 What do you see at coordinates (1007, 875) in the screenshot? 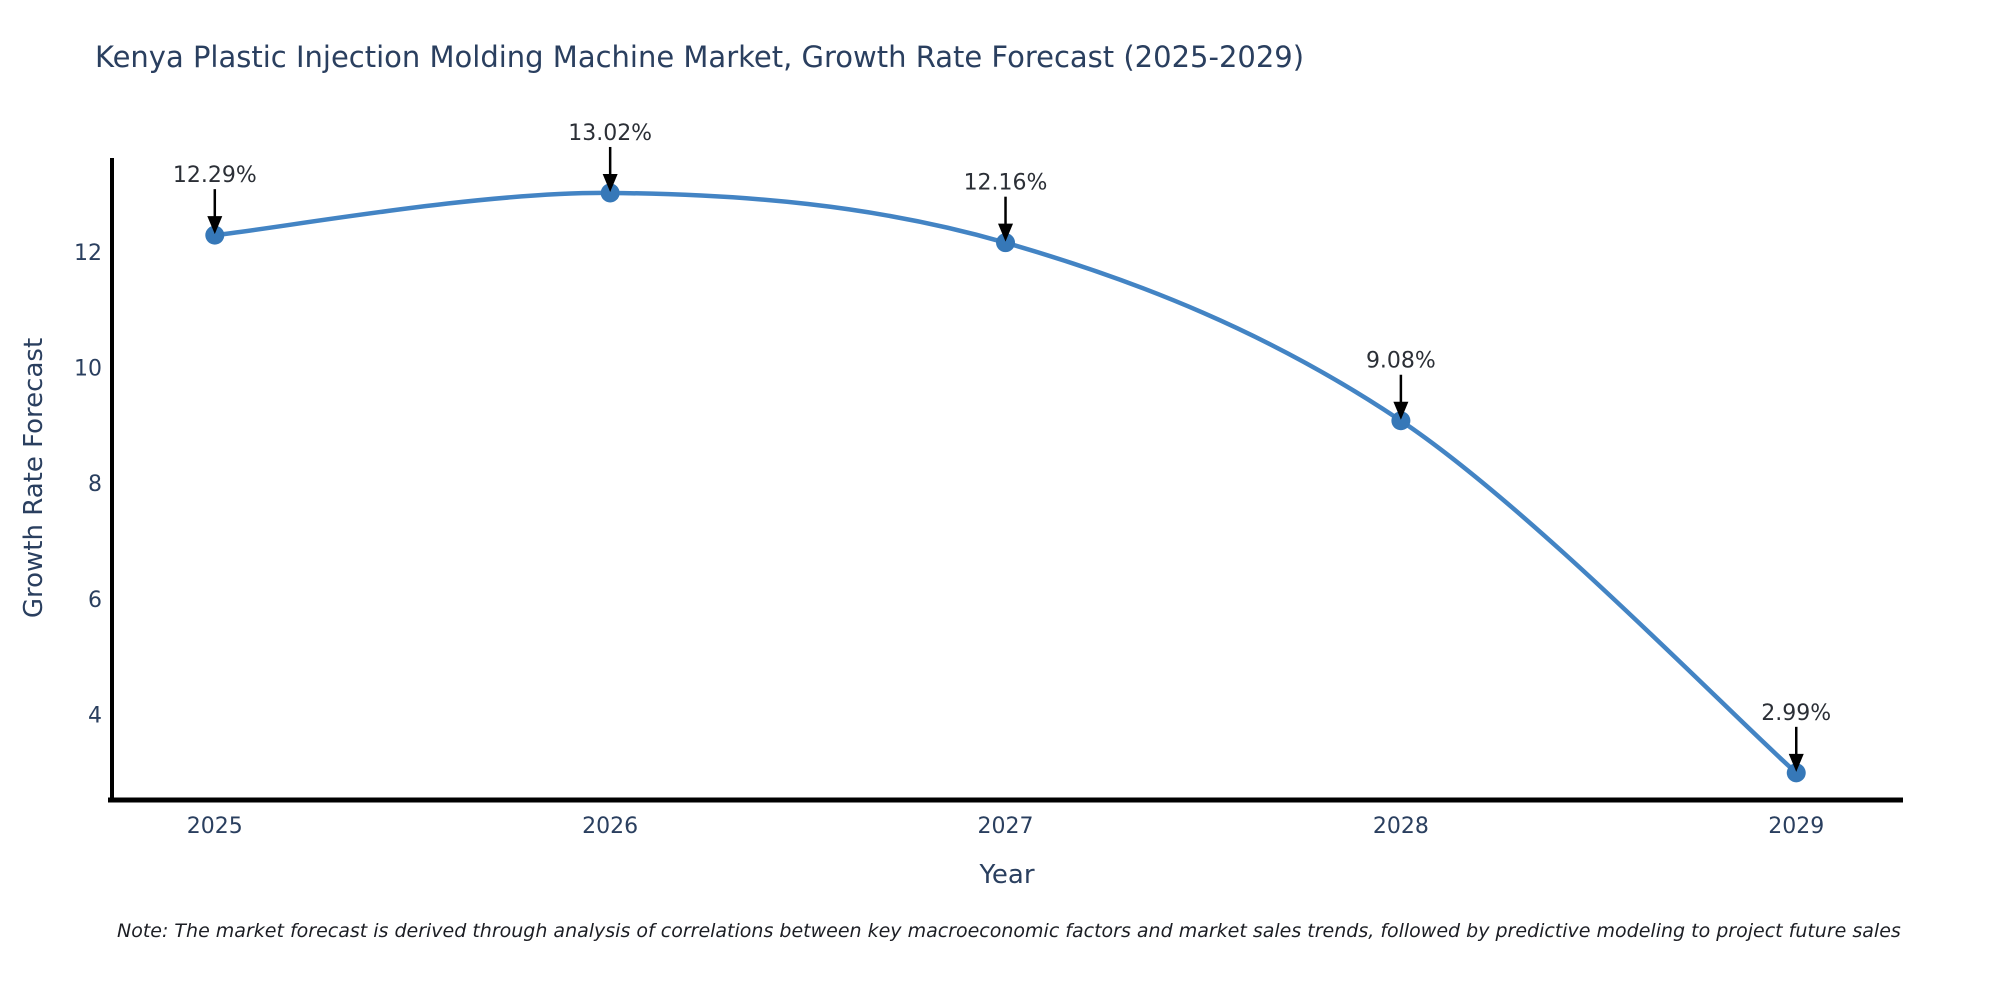
I see `x-axis-title: Year` at bounding box center [1007, 875].